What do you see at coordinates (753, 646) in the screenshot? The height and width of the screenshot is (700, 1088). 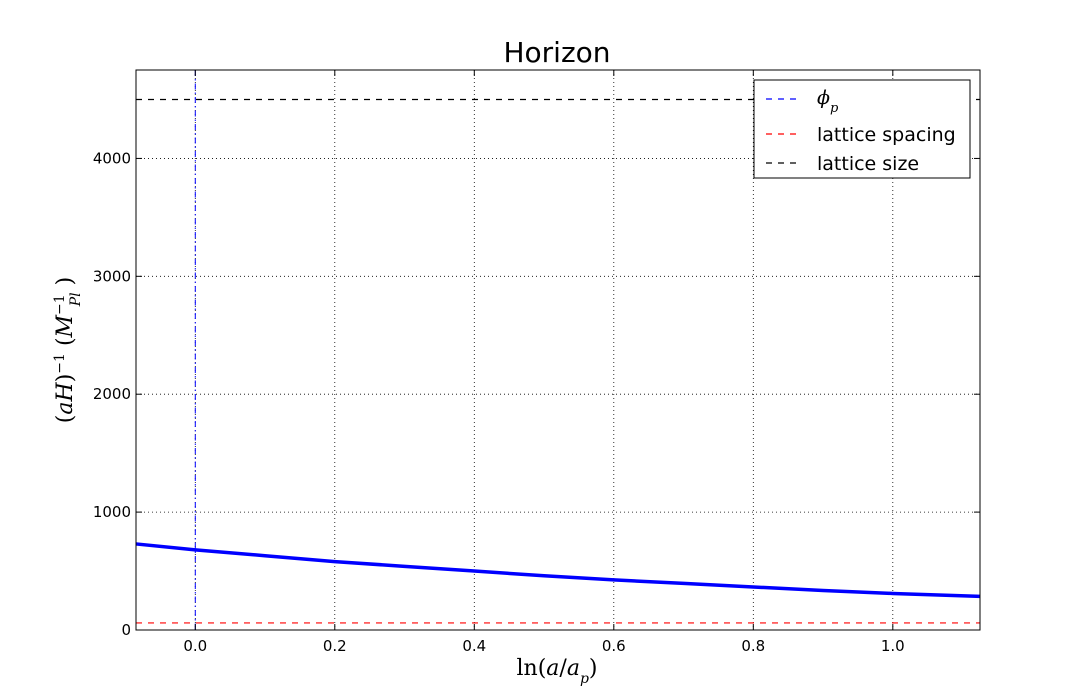 I see `x-tick-label: 0.8` at bounding box center [753, 646].